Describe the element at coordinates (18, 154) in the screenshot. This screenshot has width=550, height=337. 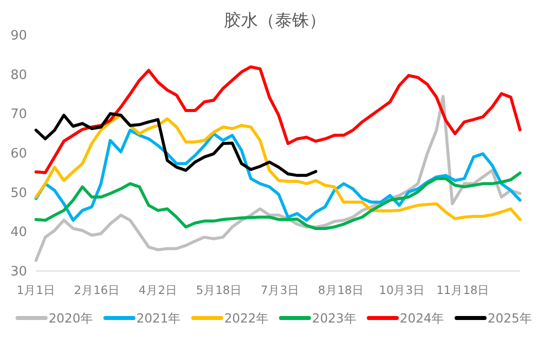
I see `y-tick-label: 60` at that location.